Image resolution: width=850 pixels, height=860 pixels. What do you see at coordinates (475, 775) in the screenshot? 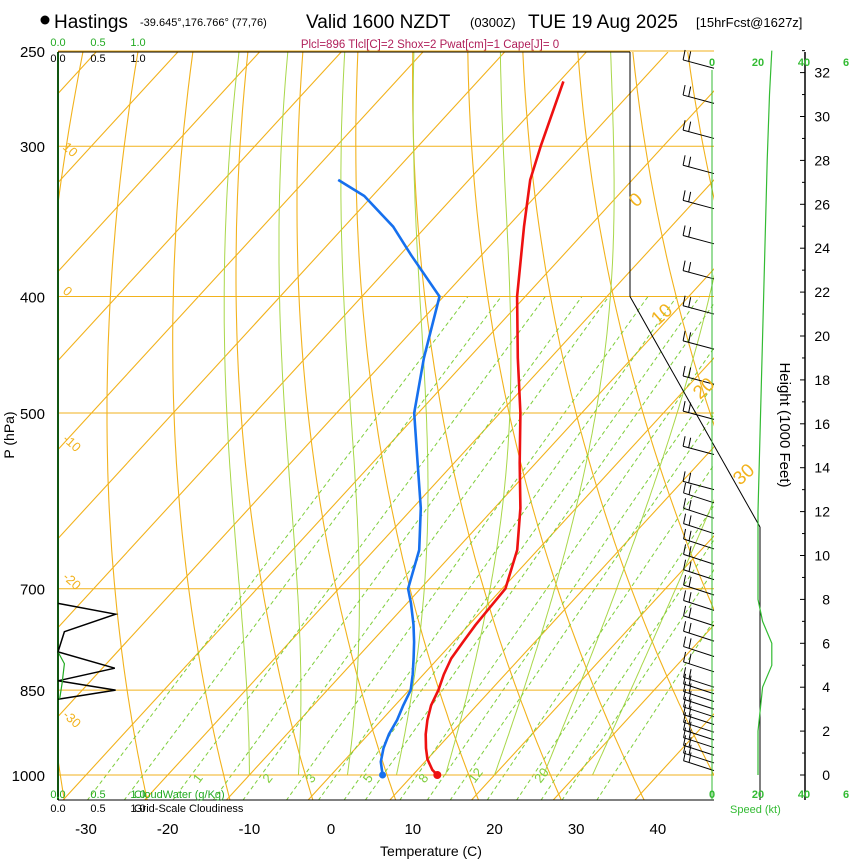
I see `mixing-ratio-label: 12` at bounding box center [475, 775].